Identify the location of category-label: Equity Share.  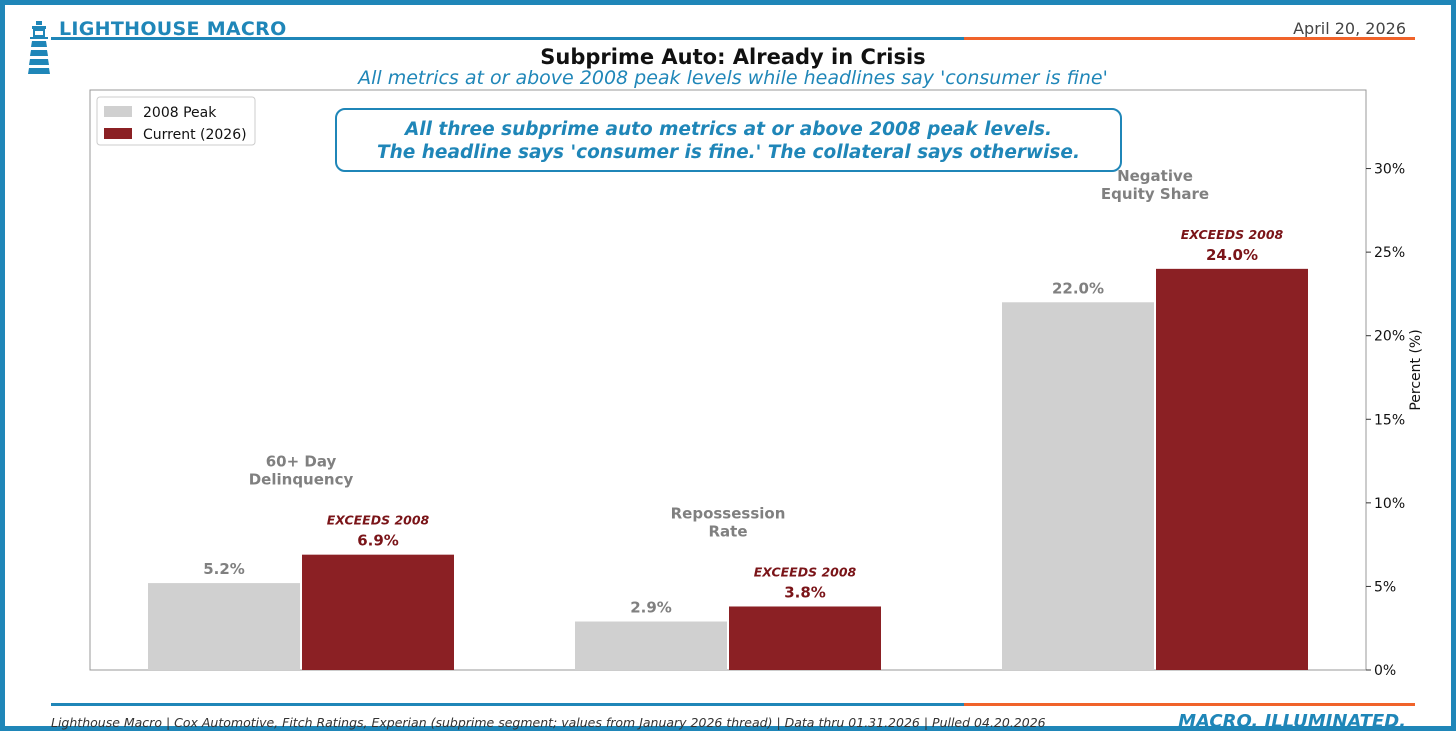
(1155, 194).